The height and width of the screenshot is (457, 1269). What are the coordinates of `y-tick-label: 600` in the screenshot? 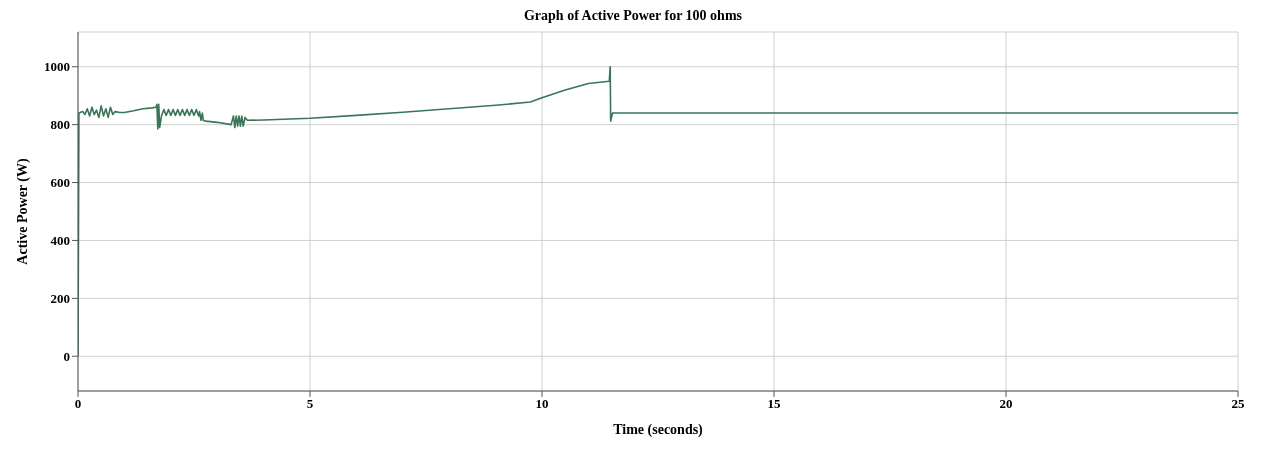 It's located at (60, 183).